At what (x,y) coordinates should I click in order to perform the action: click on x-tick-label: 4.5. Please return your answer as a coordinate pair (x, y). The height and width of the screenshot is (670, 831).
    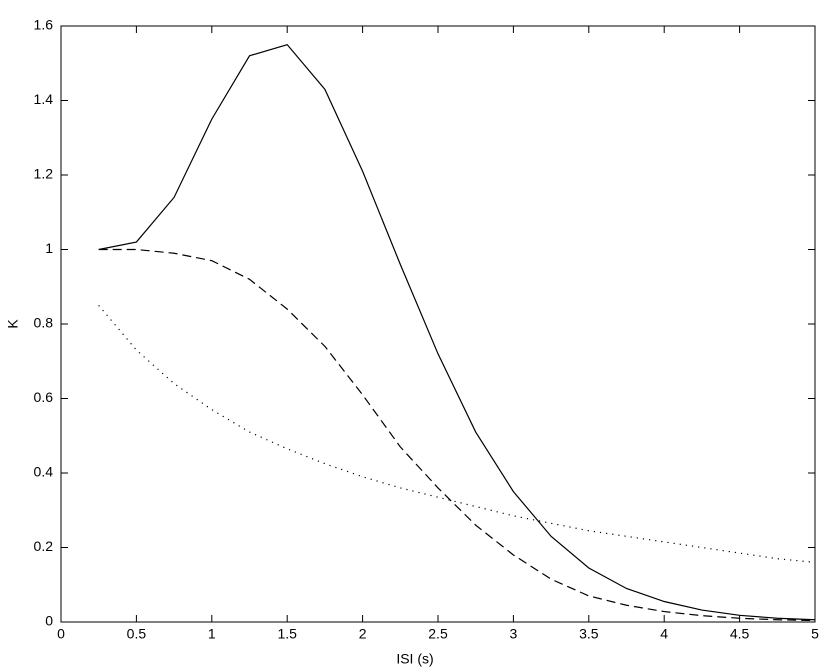
    Looking at the image, I should click on (740, 634).